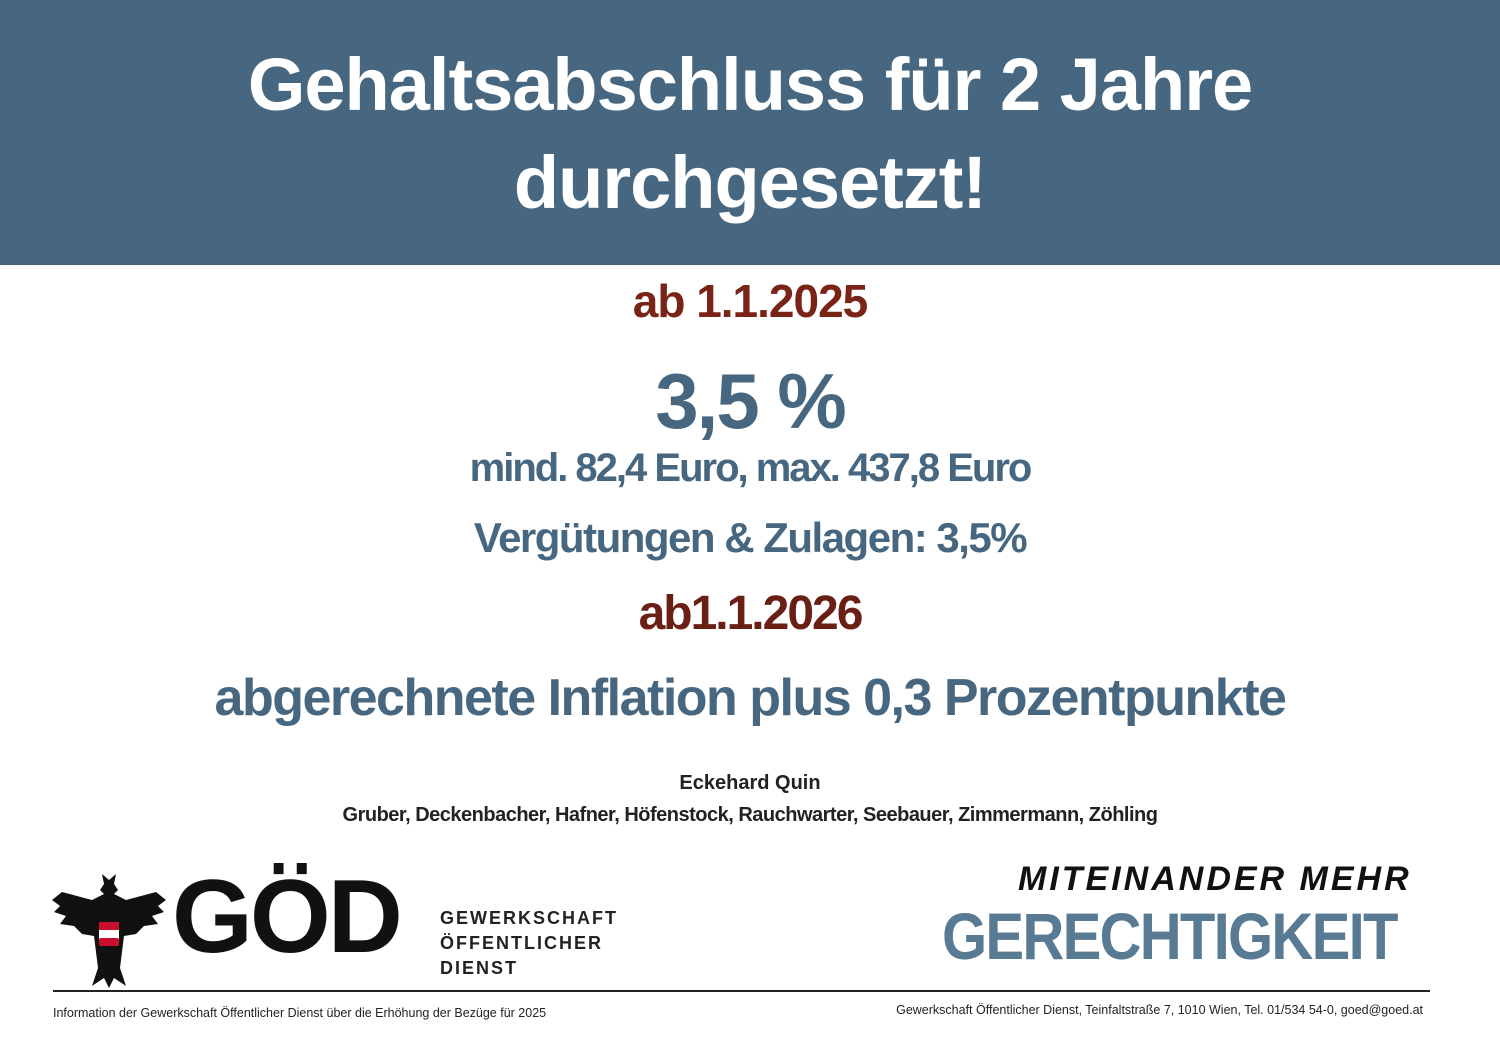 This screenshot has height=1062, width=1500. What do you see at coordinates (1215, 879) in the screenshot?
I see `slogan-line1: MITEINANDER MEHR` at bounding box center [1215, 879].